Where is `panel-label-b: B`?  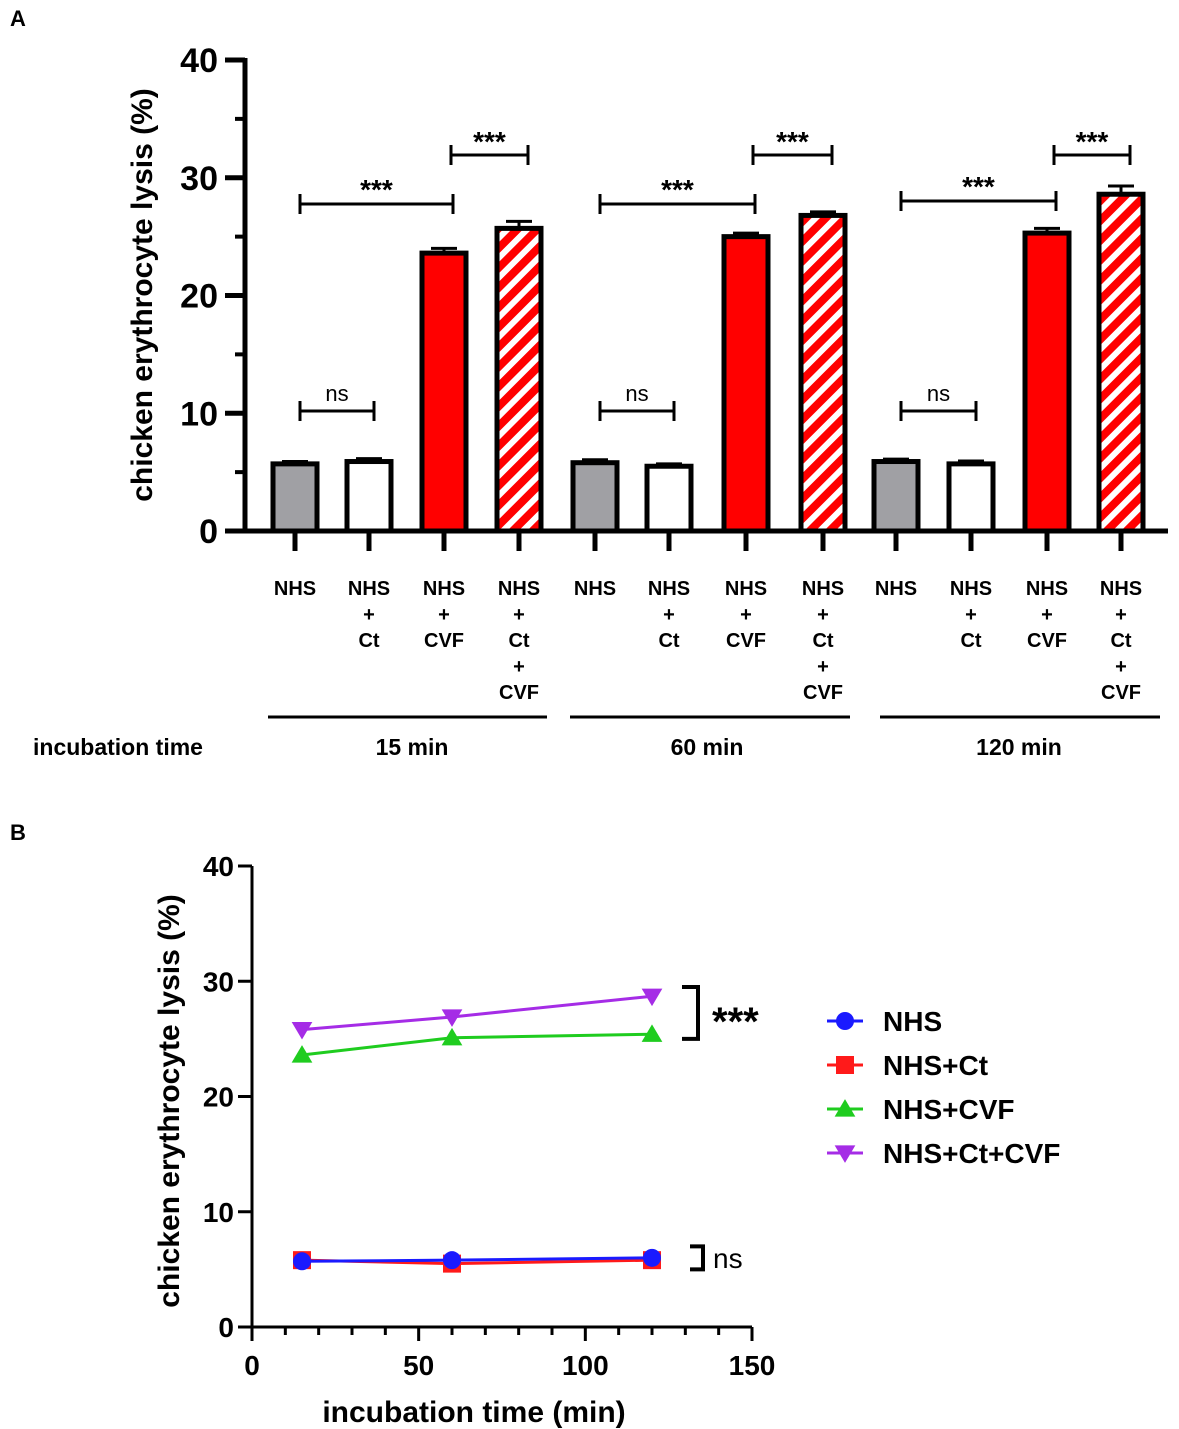
panel-label-b: B is located at coordinates (18, 832).